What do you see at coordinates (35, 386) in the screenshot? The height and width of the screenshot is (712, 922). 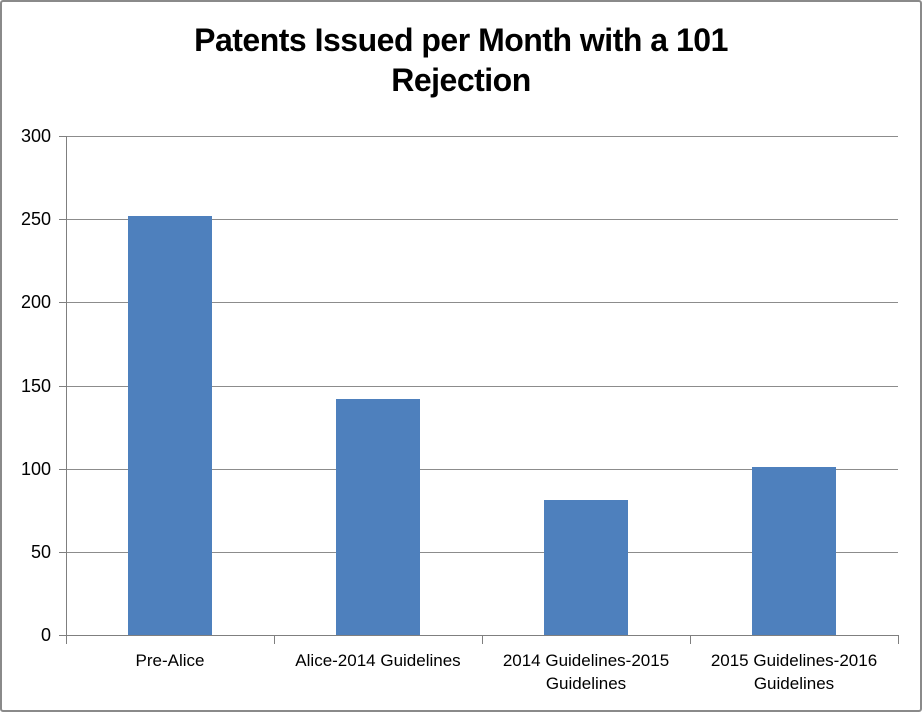 I see `y-tick-label: 150` at bounding box center [35, 386].